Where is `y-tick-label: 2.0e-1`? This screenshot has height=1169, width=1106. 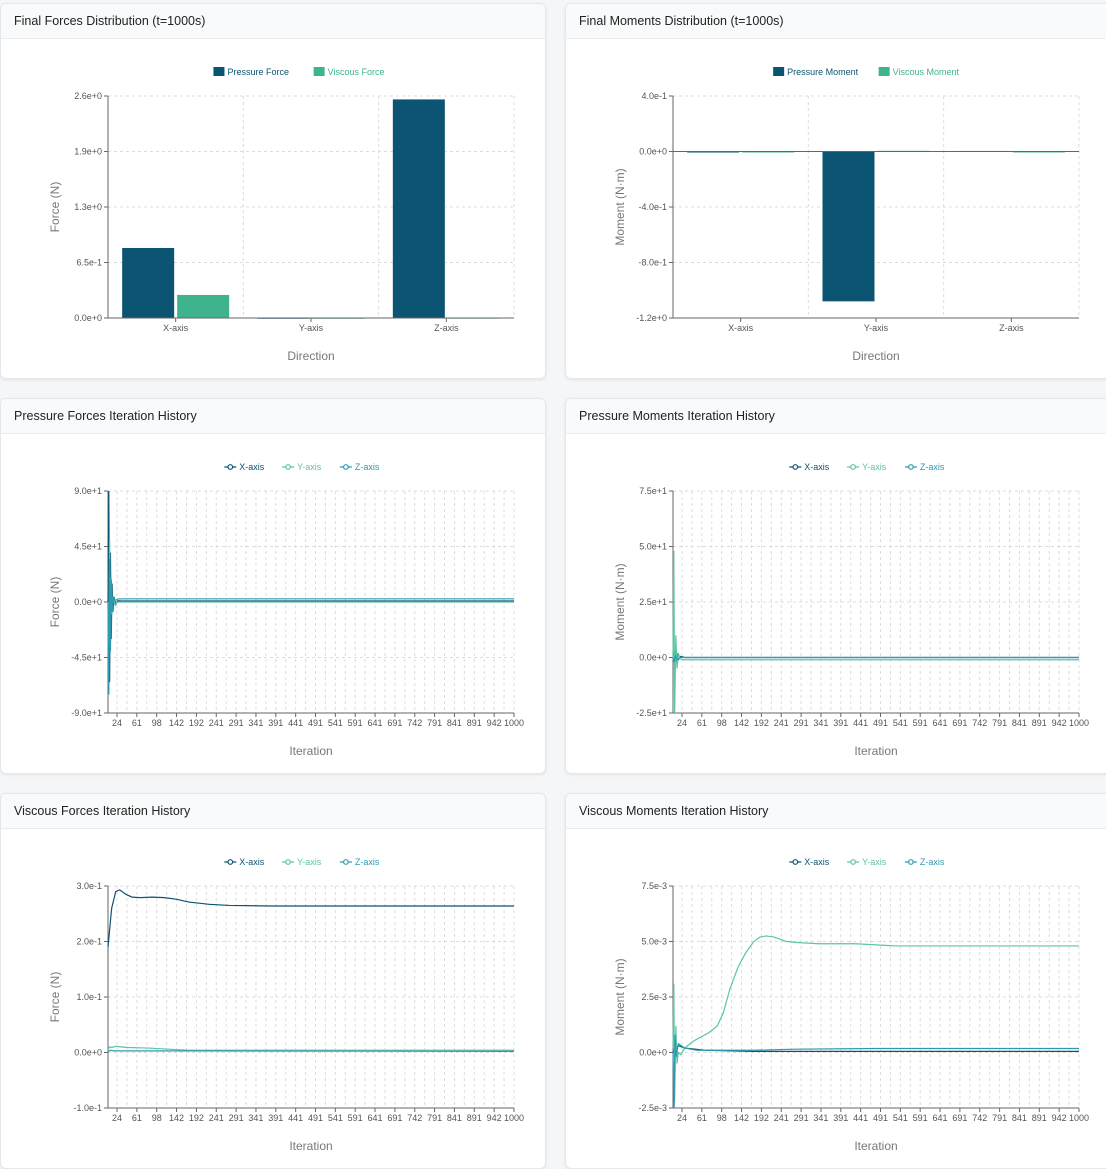
y-tick-label: 2.0e-1 is located at coordinates (89, 942).